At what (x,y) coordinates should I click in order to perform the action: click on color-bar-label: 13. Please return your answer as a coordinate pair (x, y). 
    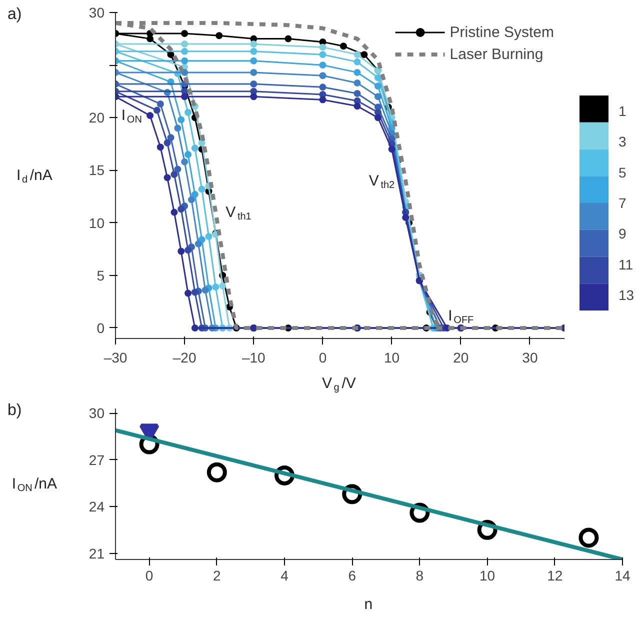
    Looking at the image, I should click on (626, 295).